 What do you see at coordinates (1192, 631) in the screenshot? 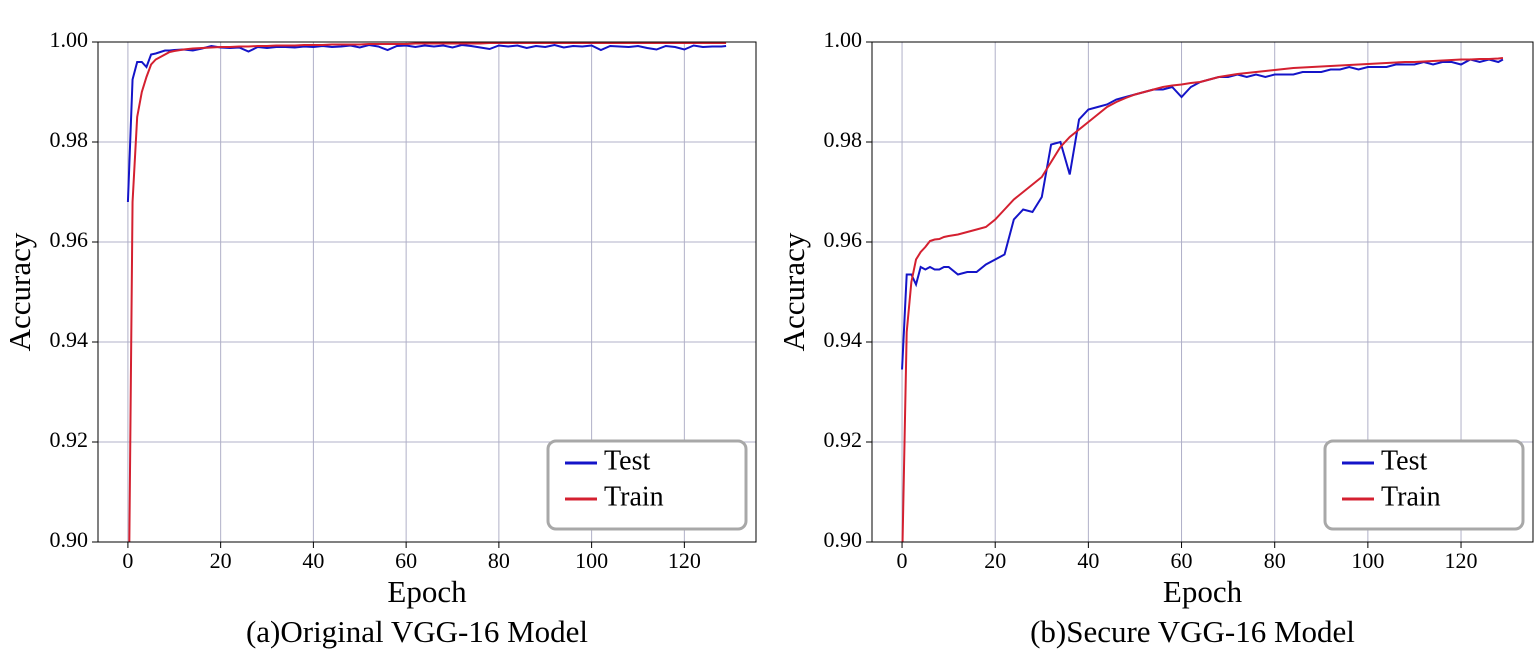
I see `chart-title: (b)Secure VGG-16 Model` at bounding box center [1192, 631].